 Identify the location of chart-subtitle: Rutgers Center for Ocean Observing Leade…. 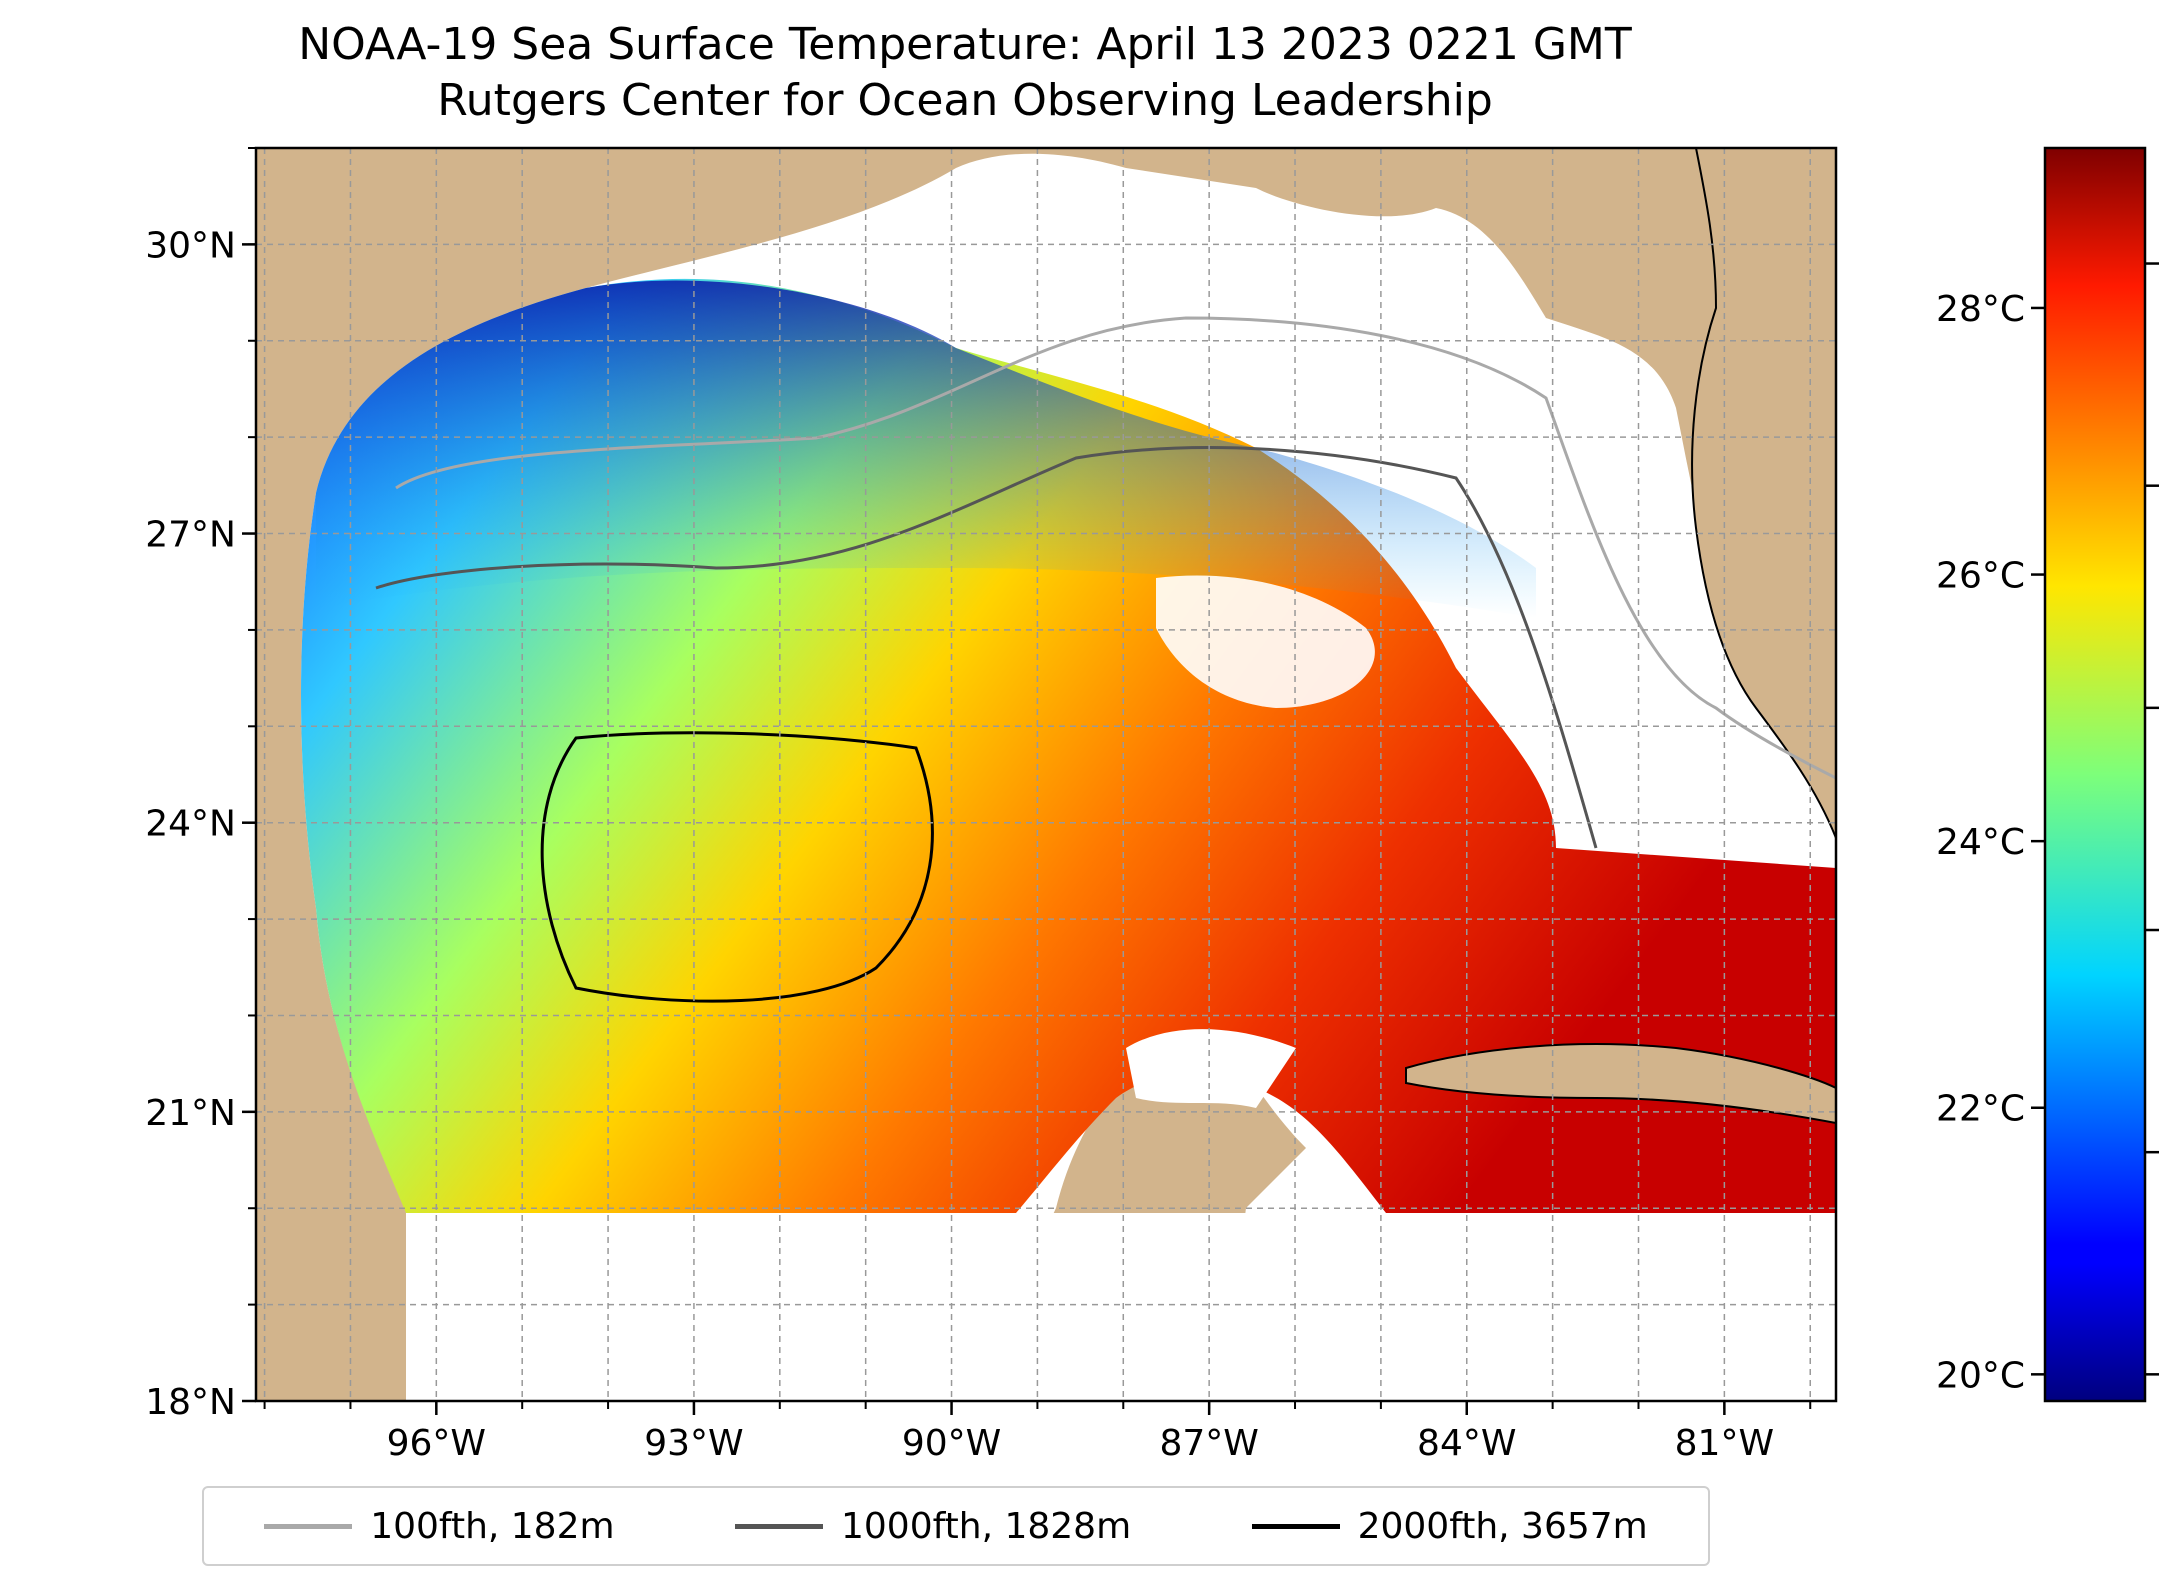
(965, 100).